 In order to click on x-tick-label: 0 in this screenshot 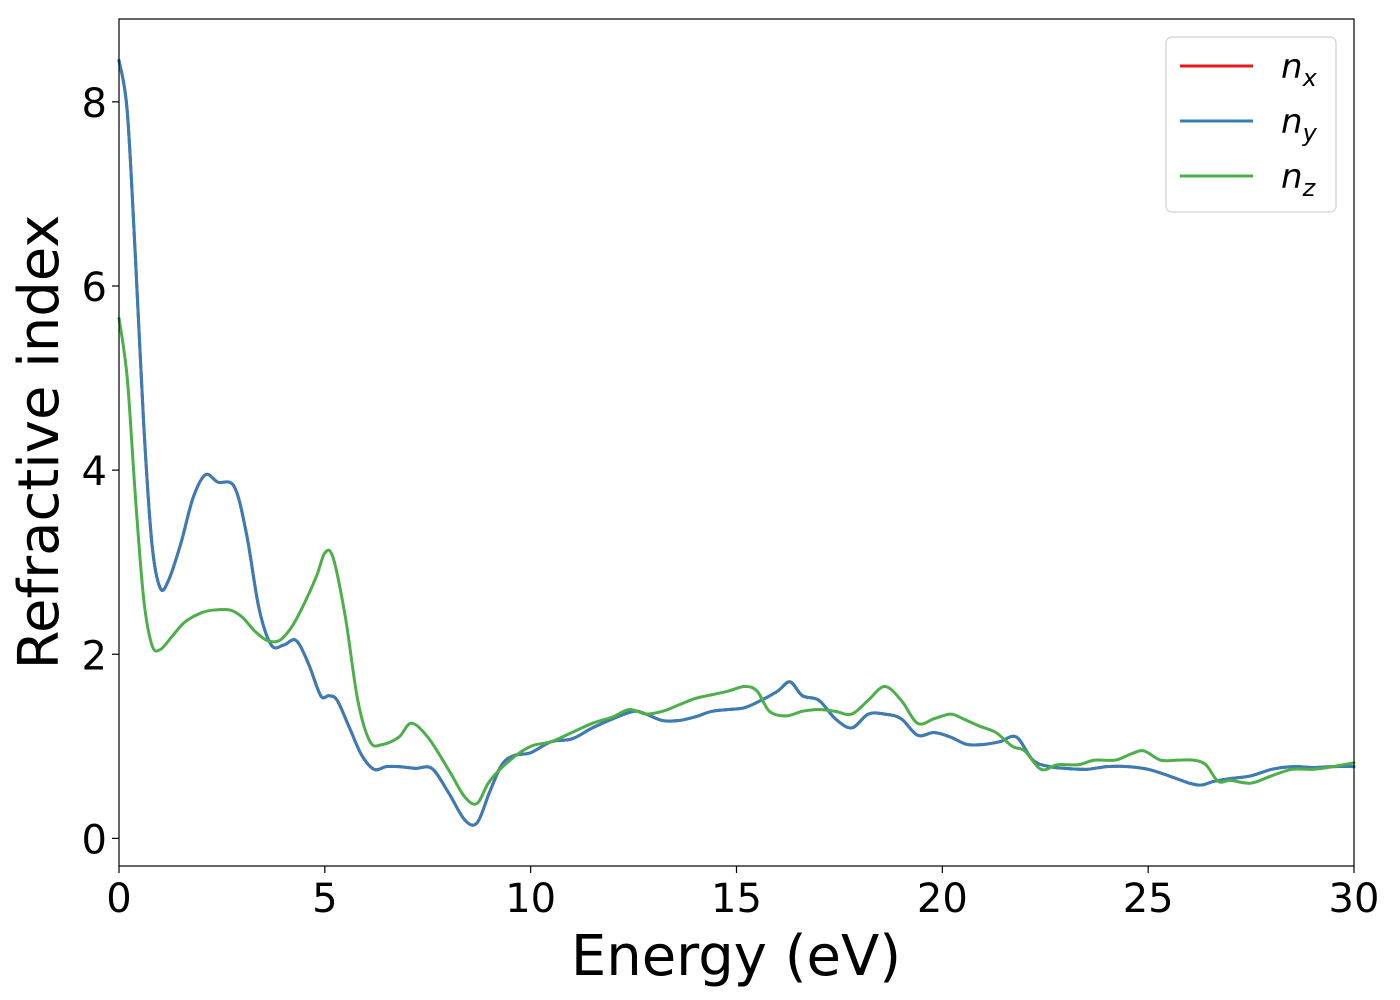, I will do `click(118, 899)`.